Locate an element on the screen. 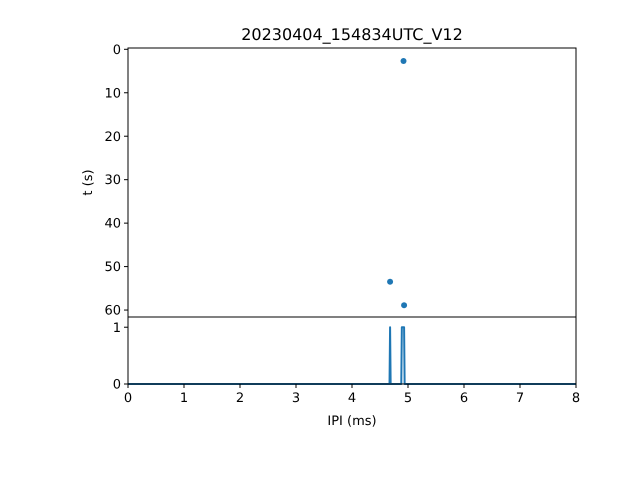  y-tick-label: 30 is located at coordinates (112, 180).